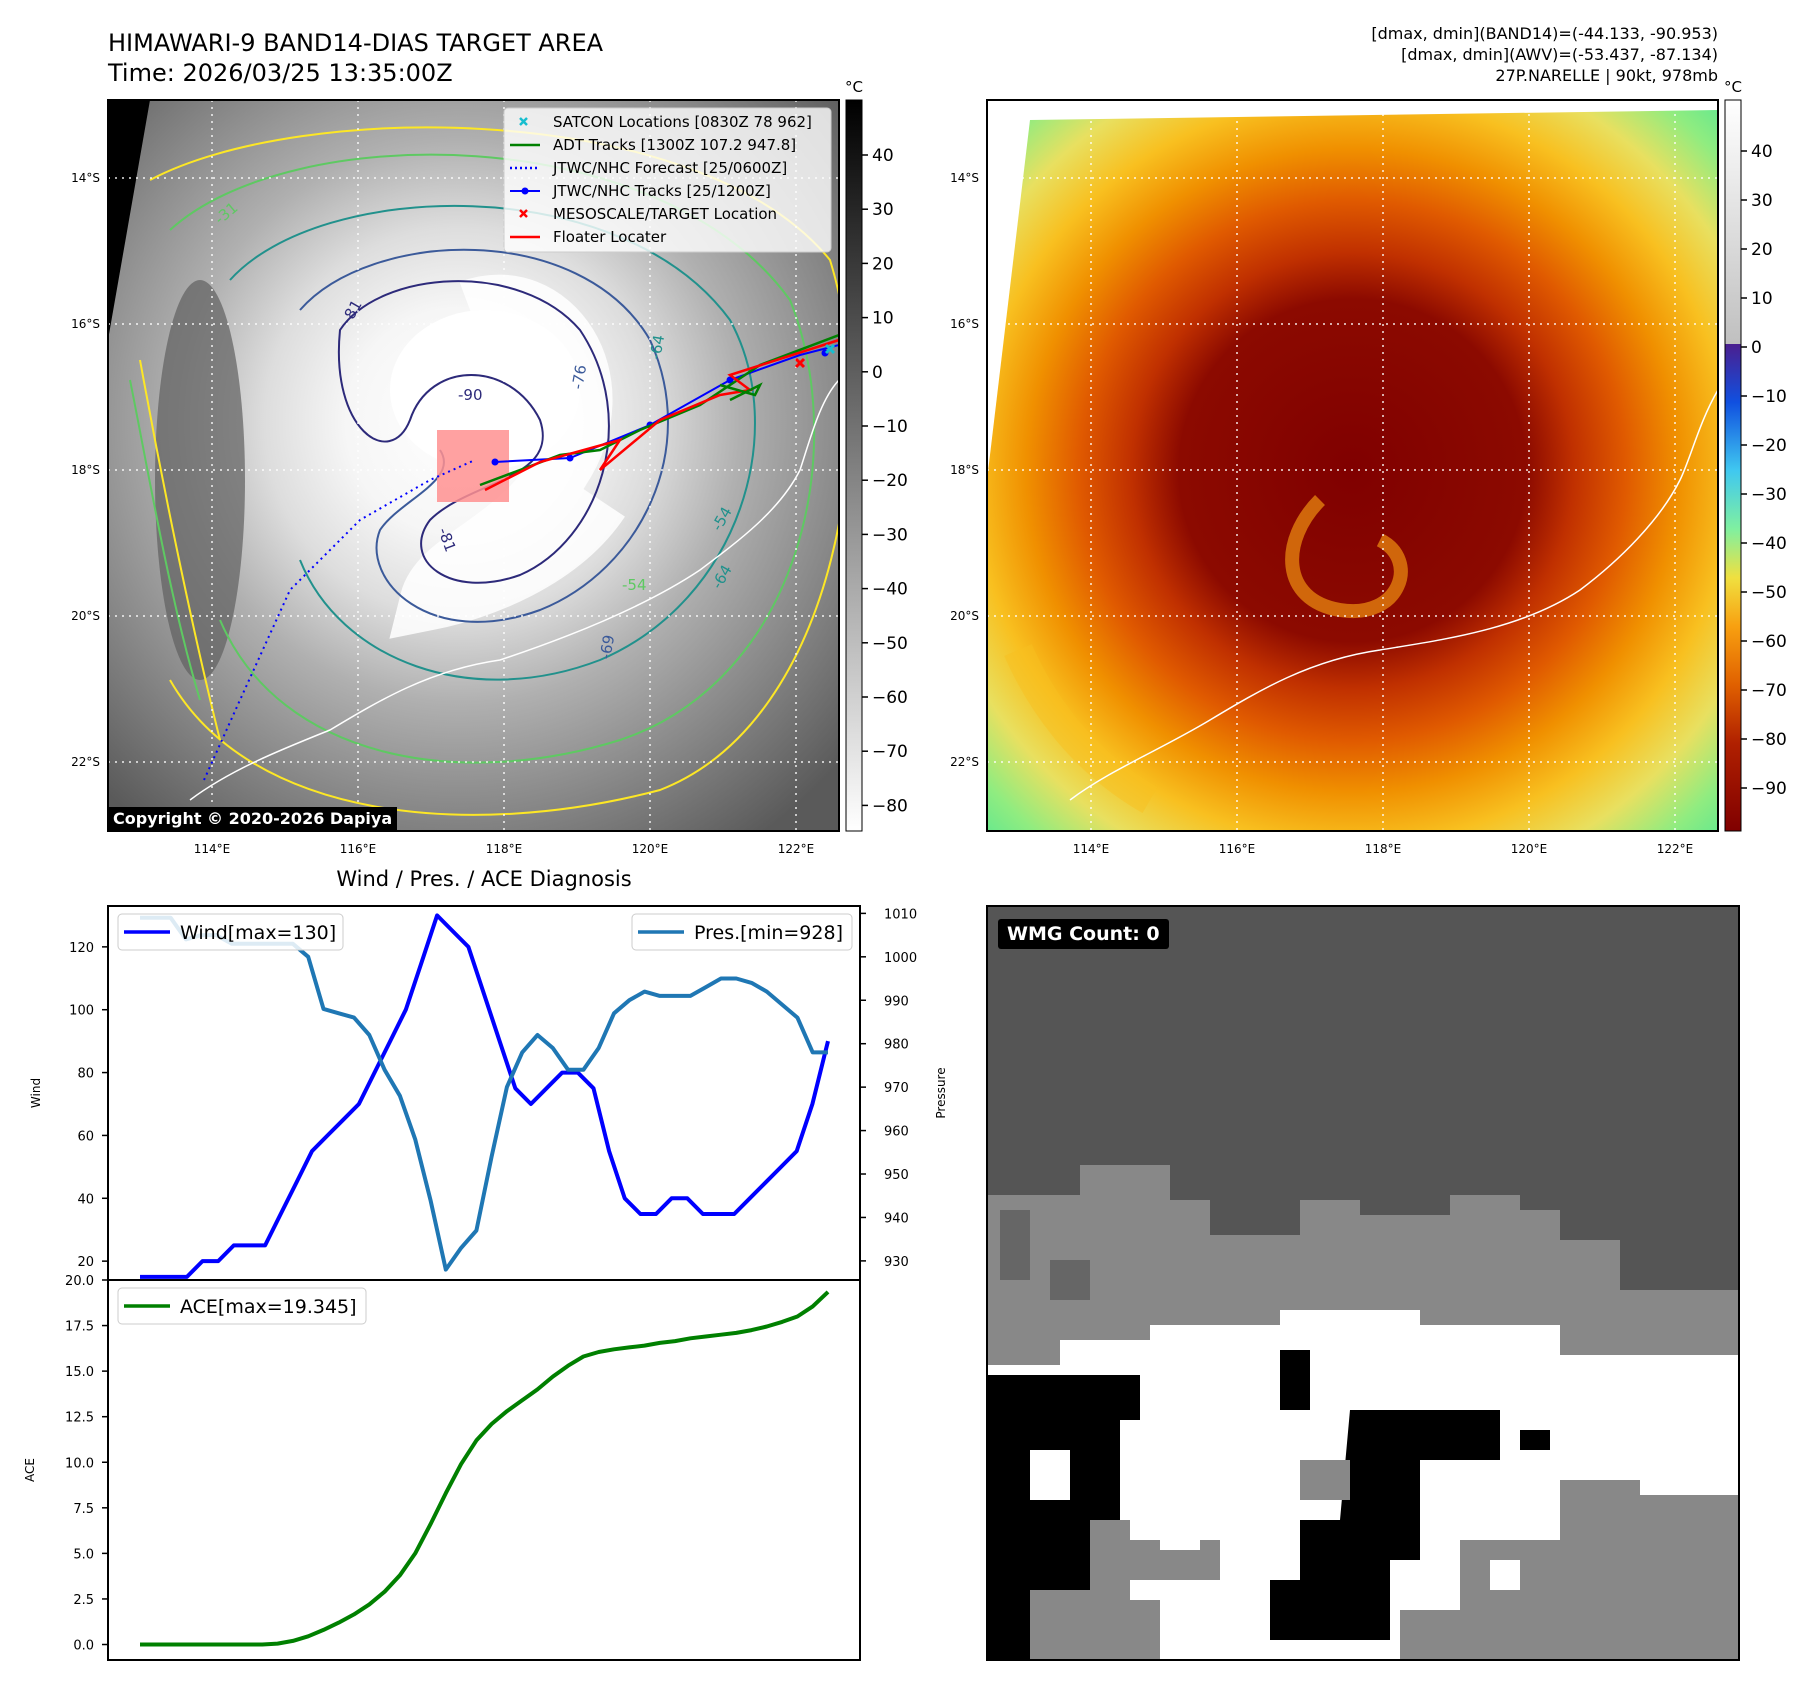  I want to click on floater-track, so click(661, 415).